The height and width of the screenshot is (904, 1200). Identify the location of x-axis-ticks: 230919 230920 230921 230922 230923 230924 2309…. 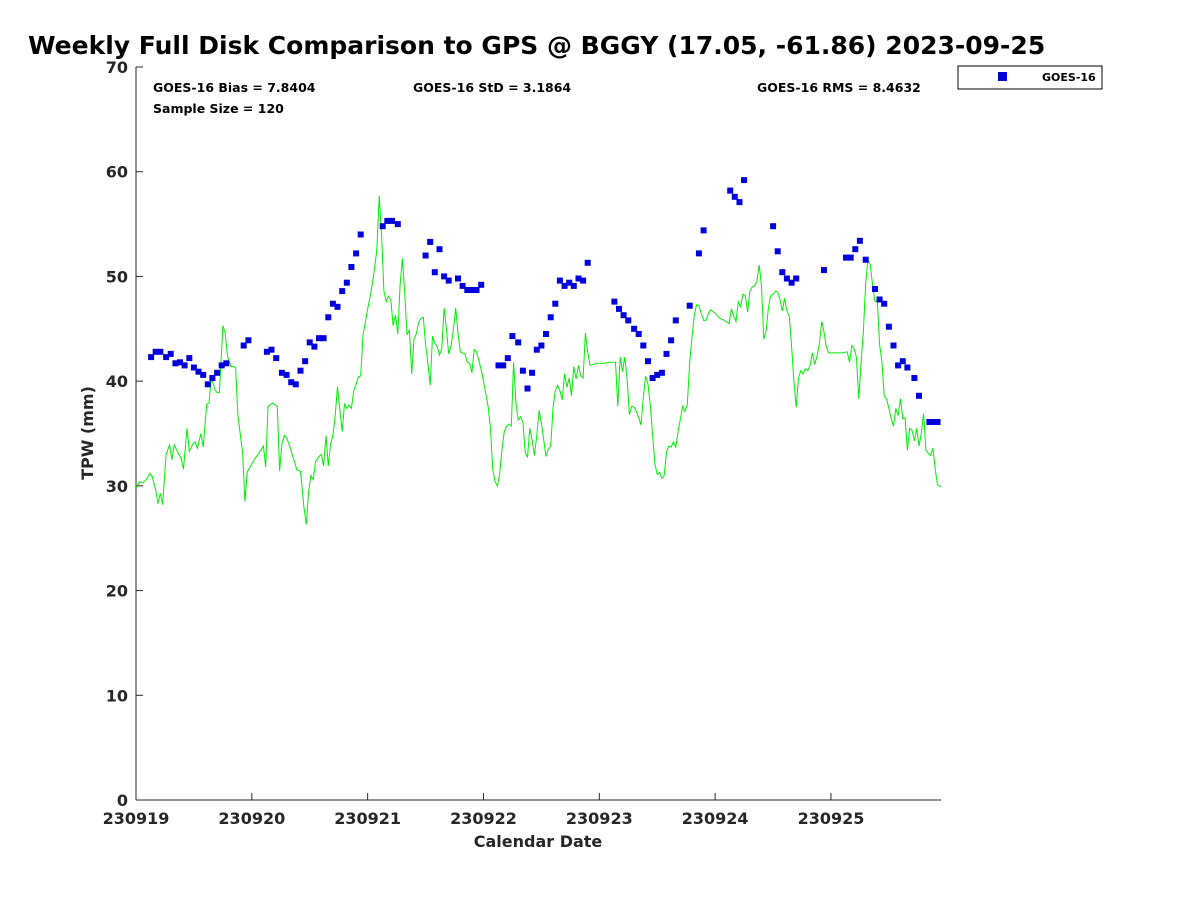
(483, 810).